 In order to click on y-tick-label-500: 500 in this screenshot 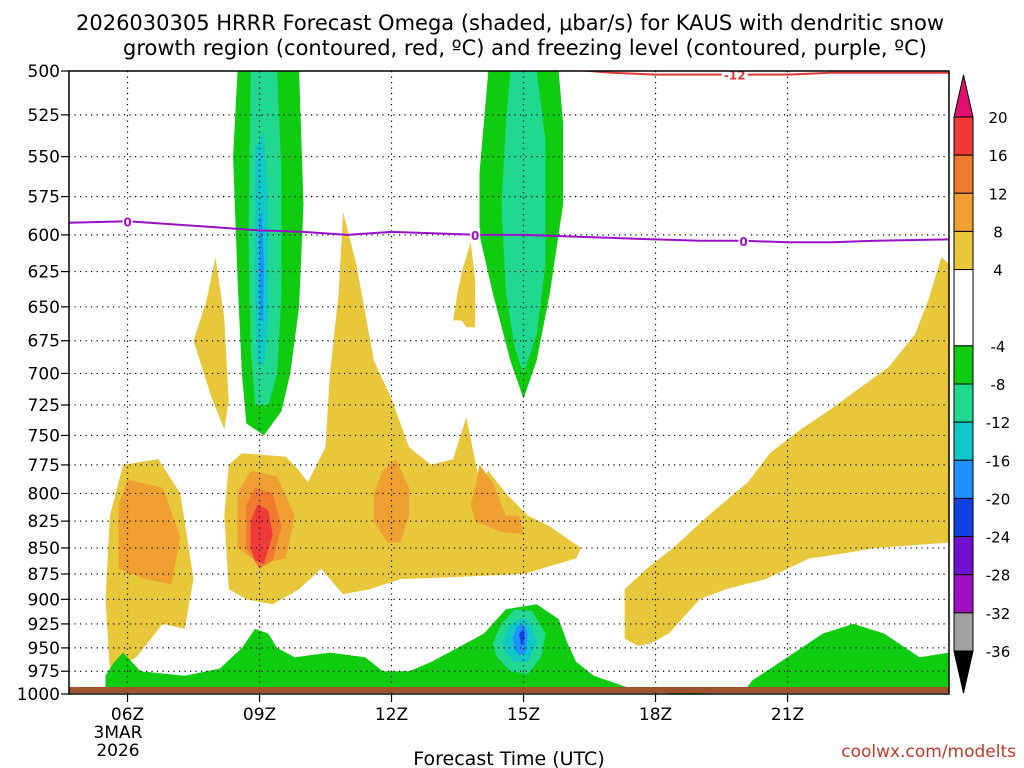, I will do `click(44, 72)`.